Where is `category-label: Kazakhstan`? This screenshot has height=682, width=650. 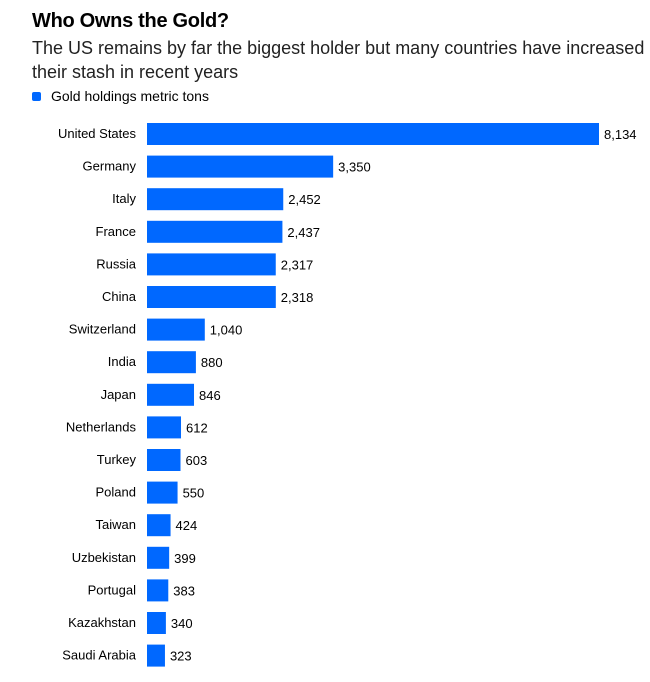 category-label: Kazakhstan is located at coordinates (102, 622).